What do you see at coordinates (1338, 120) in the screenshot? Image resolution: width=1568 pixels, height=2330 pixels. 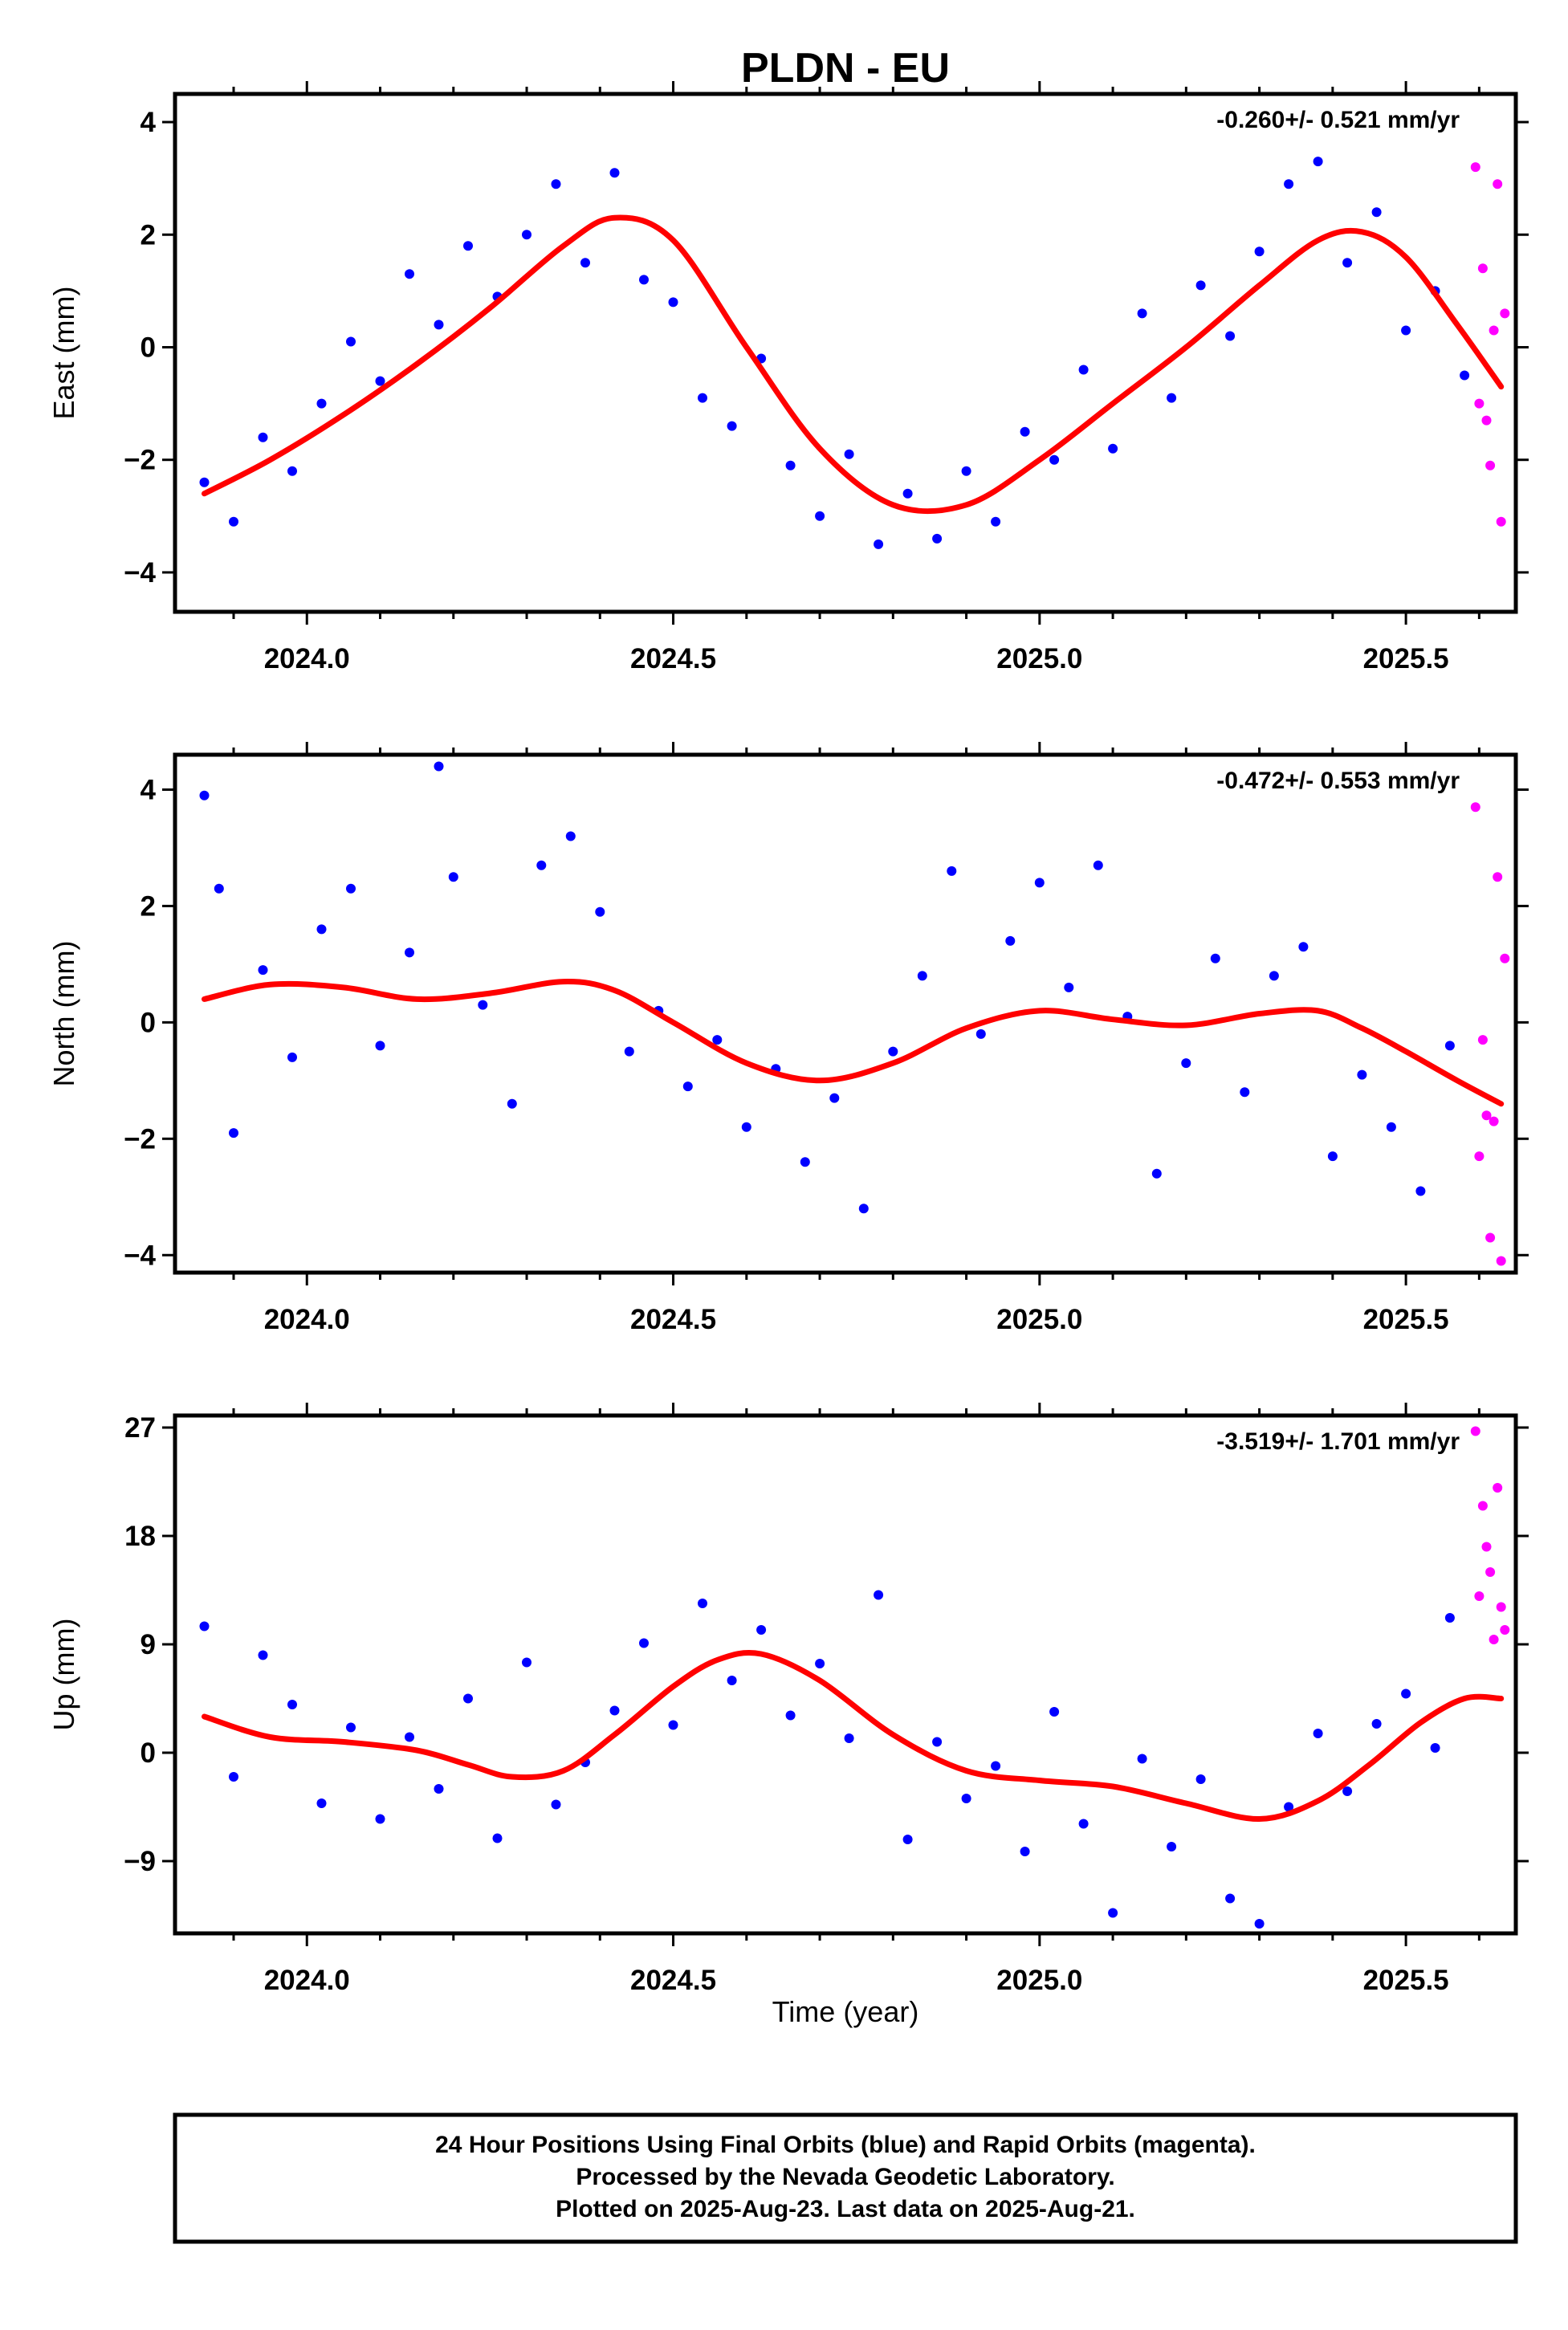 I see `velocity-rate-east: -0.260+/- 0.521 mm/yr` at bounding box center [1338, 120].